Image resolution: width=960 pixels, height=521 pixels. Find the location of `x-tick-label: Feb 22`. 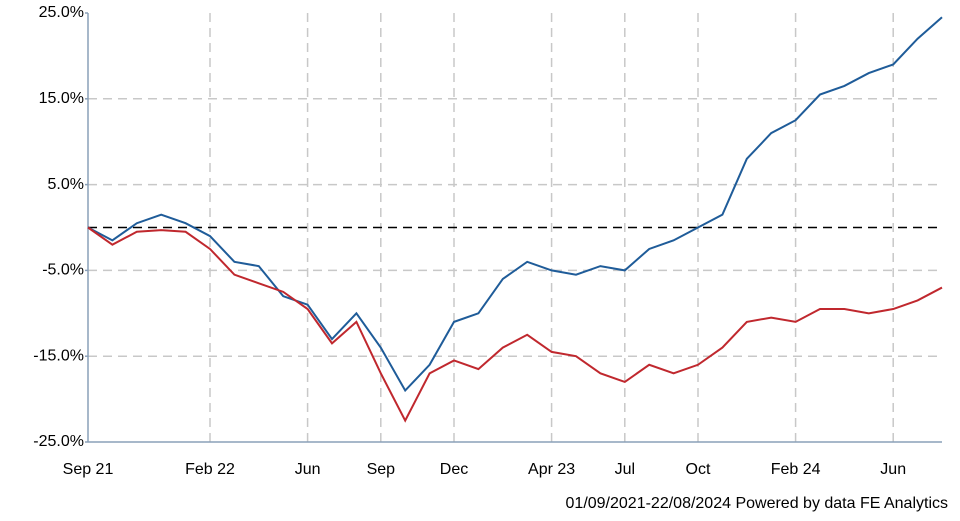

x-tick-label: Feb 22 is located at coordinates (210, 469).